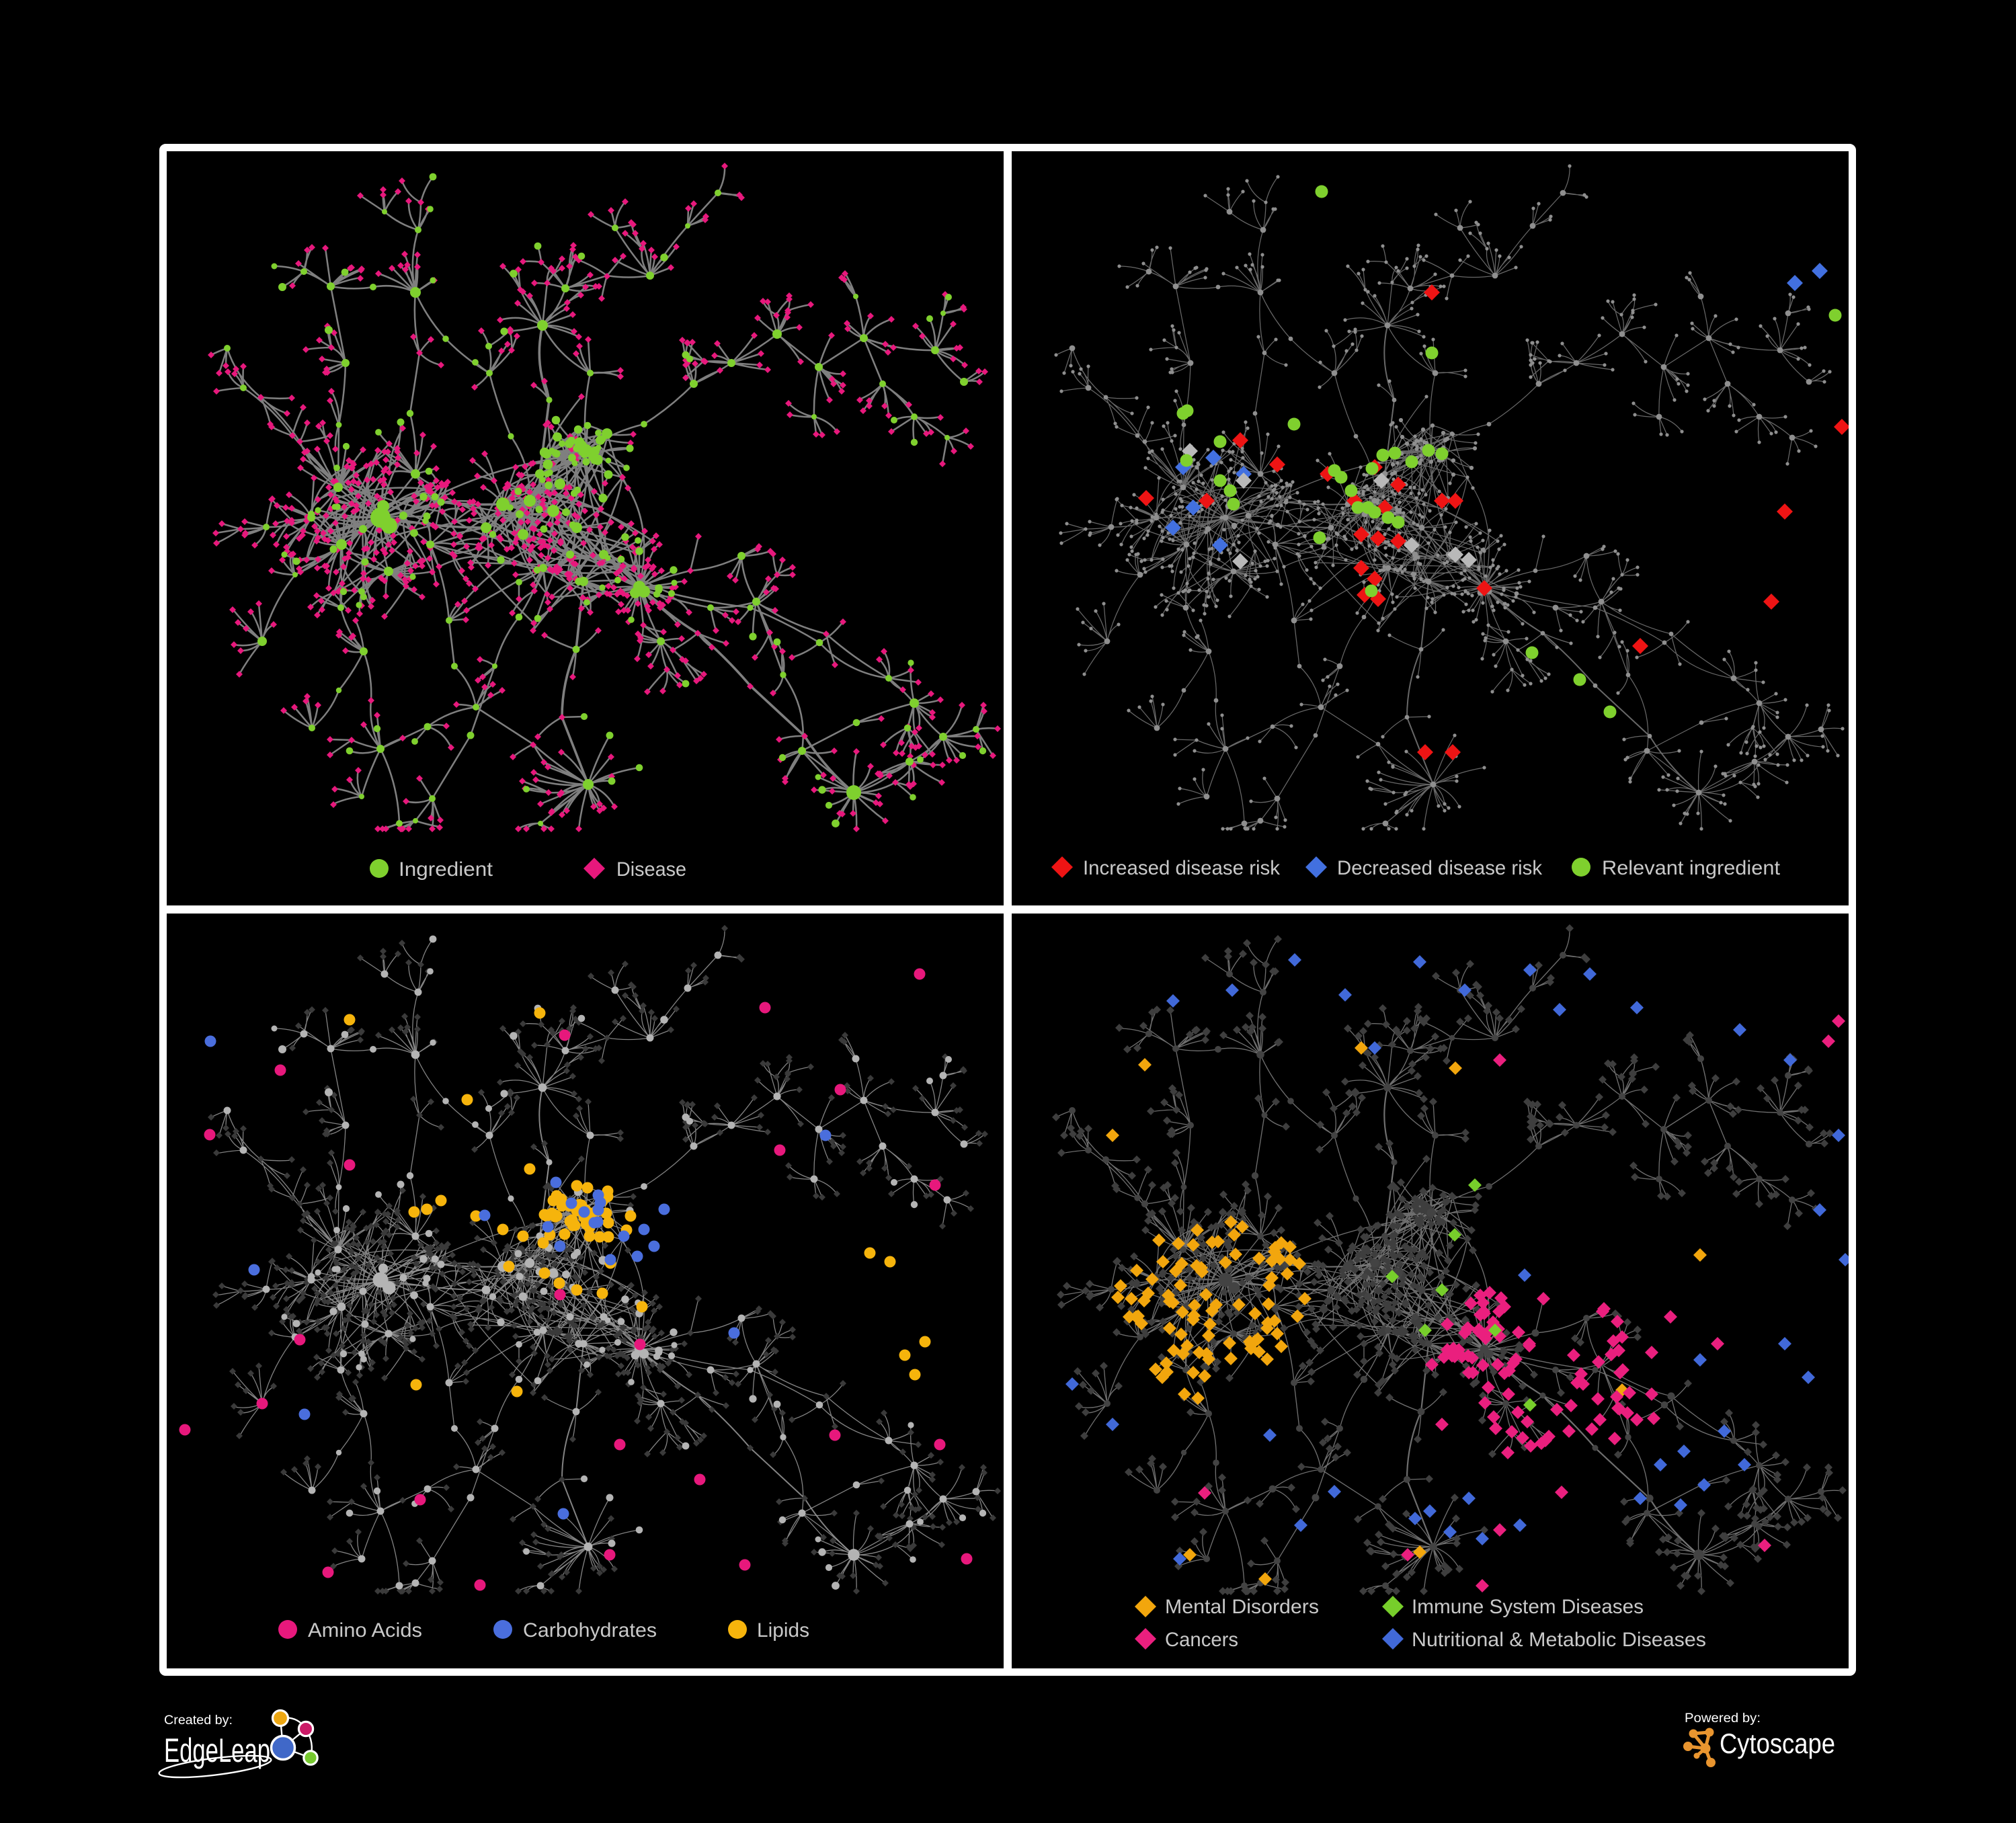  What do you see at coordinates (590, 1630) in the screenshot?
I see `svg-text: Carbohydrates` at bounding box center [590, 1630].